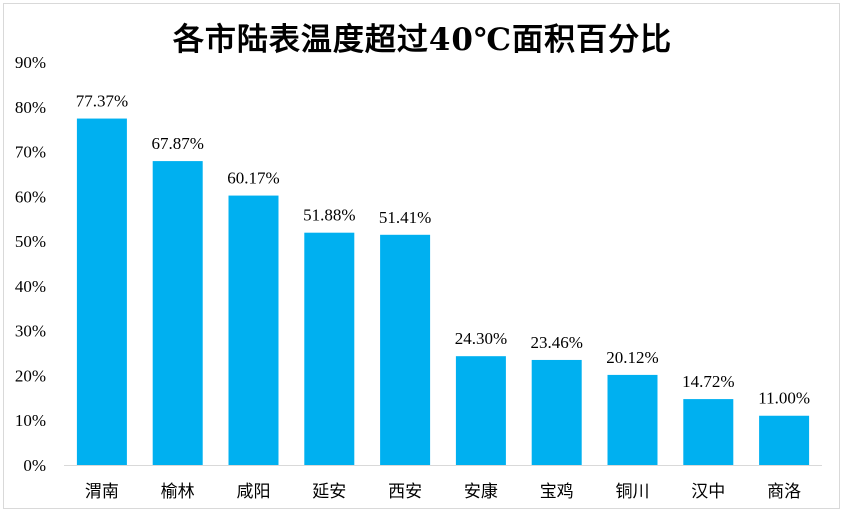  Describe the element at coordinates (557, 492) in the screenshot. I see `x-tick-label: 宝鸡` at that location.